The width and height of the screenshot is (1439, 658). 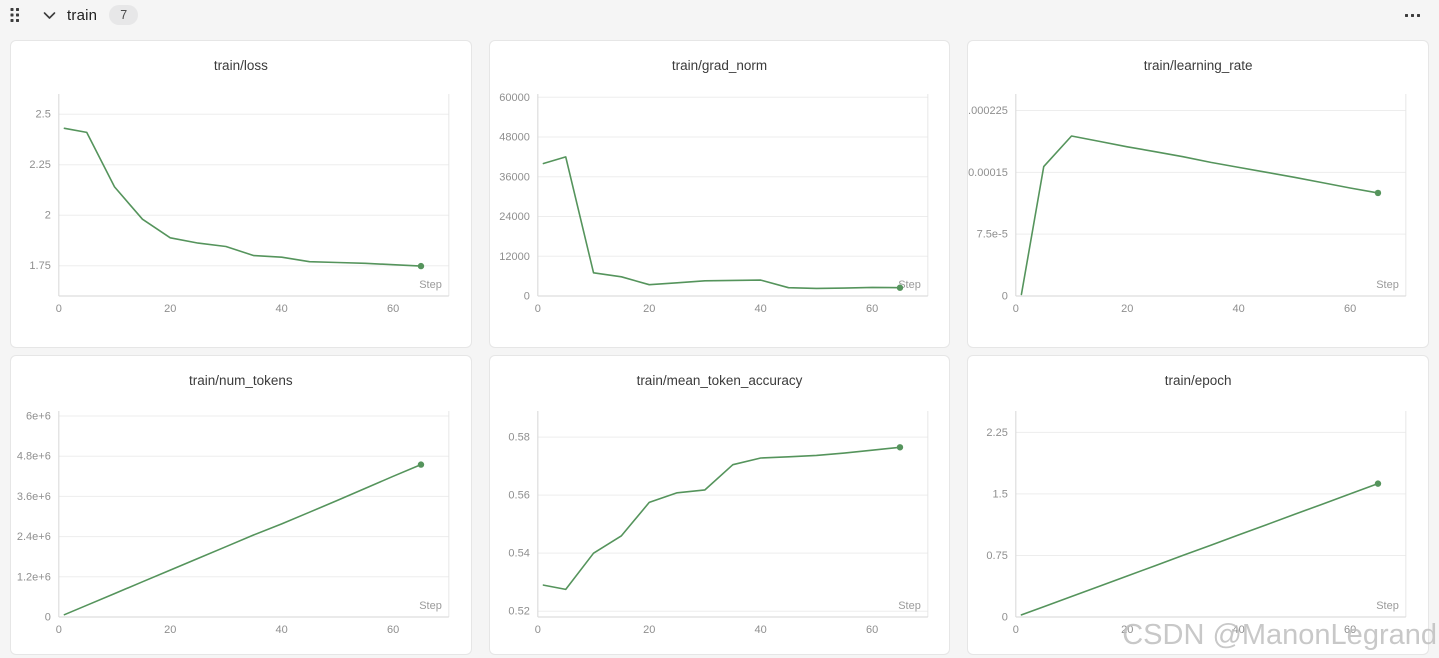 I want to click on y-tick-label: 0.000225, so click(x=988, y=111).